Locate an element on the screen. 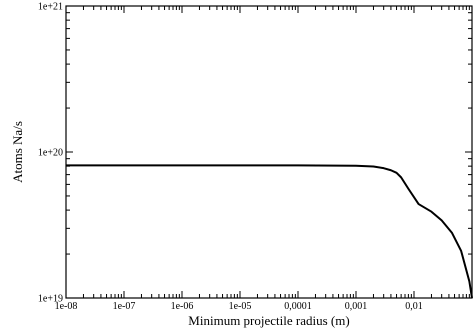 This screenshot has height=333, width=476. y-tick-labels: 1e+19 1e+20 1e+21 is located at coordinates (50, 153).